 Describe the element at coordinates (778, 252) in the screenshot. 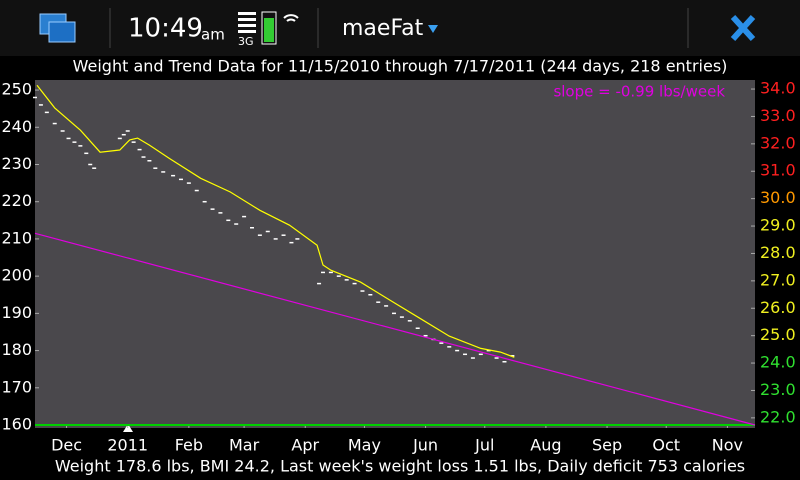

I see `y2-tick-label: 28.0` at that location.